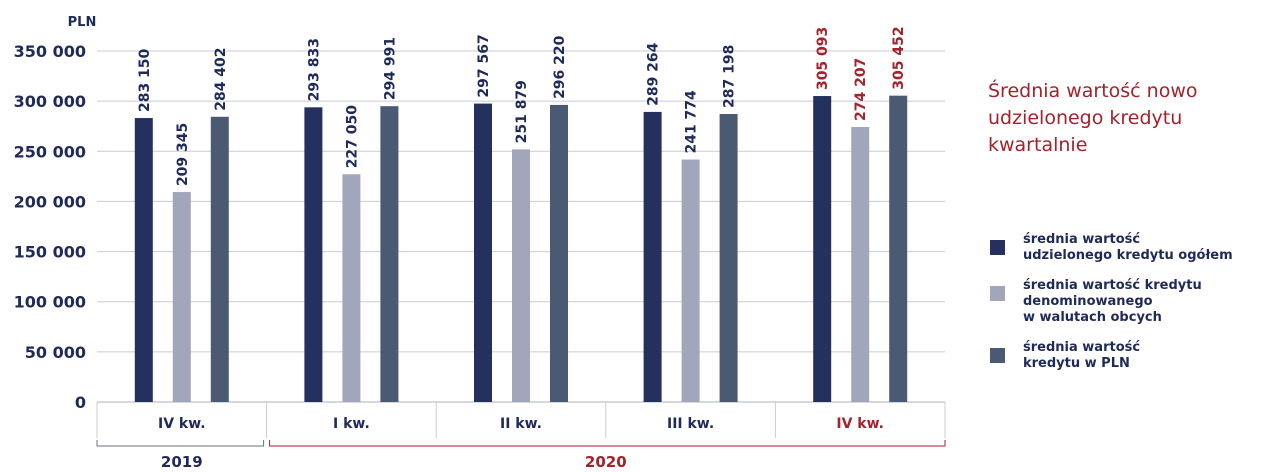 The height and width of the screenshot is (472, 1262). Describe the element at coordinates (560, 67) in the screenshot. I see `bar-value-label: 296 220` at that location.